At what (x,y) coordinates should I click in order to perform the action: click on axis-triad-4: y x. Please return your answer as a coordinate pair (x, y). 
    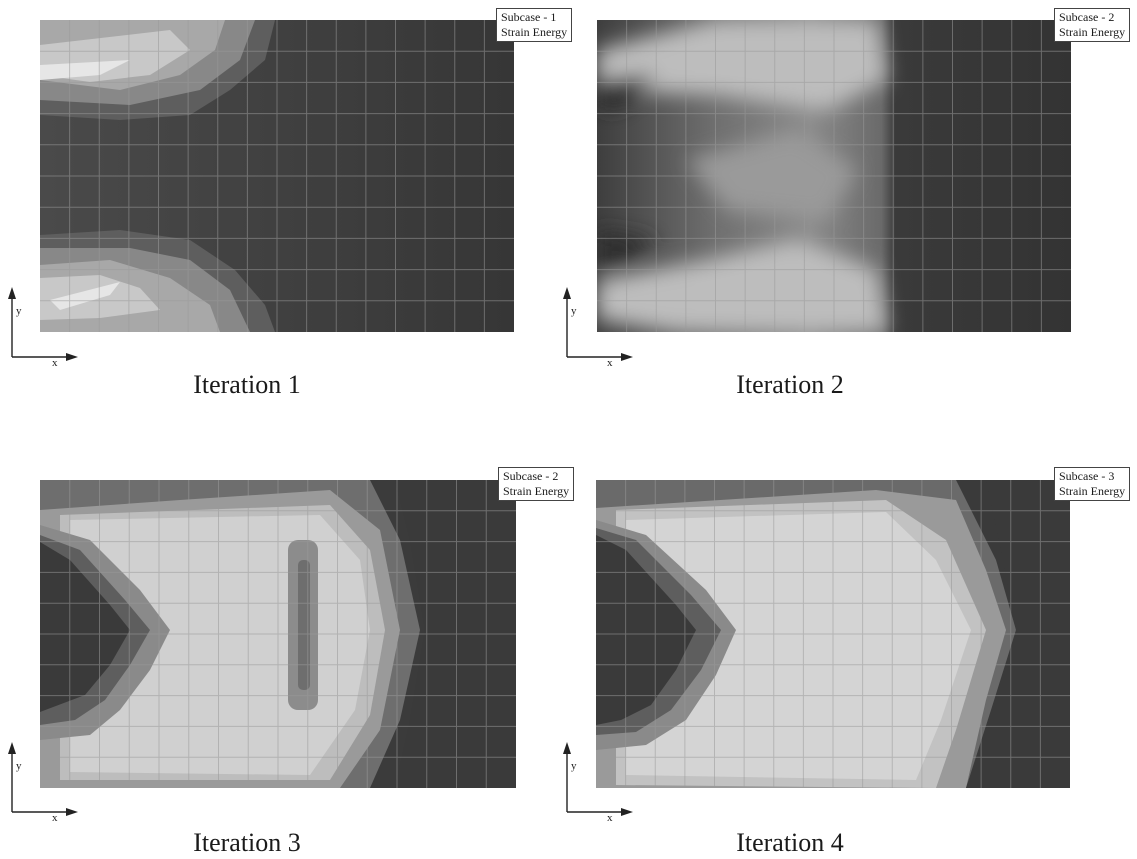
    Looking at the image, I should click on (601, 785).